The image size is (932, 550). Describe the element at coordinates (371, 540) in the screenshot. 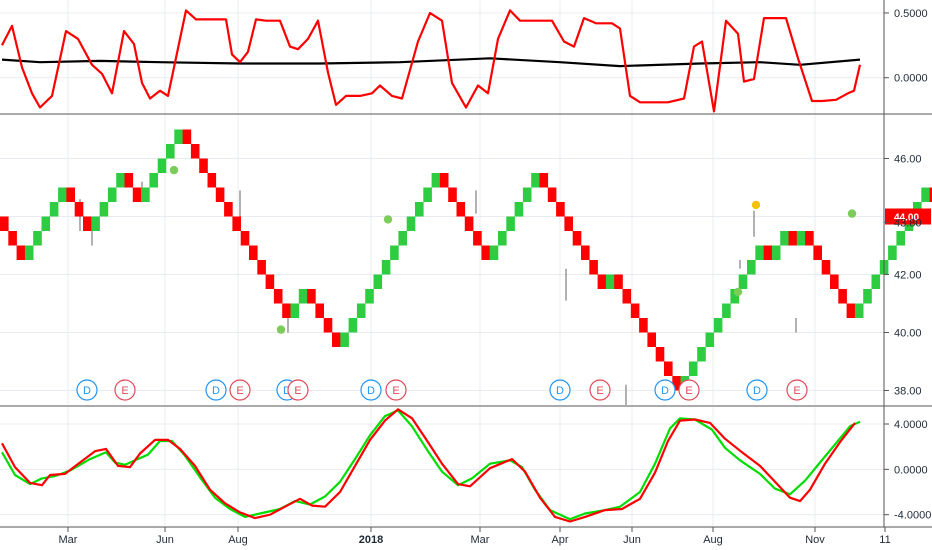

I see `x-tick-label: 2018` at that location.